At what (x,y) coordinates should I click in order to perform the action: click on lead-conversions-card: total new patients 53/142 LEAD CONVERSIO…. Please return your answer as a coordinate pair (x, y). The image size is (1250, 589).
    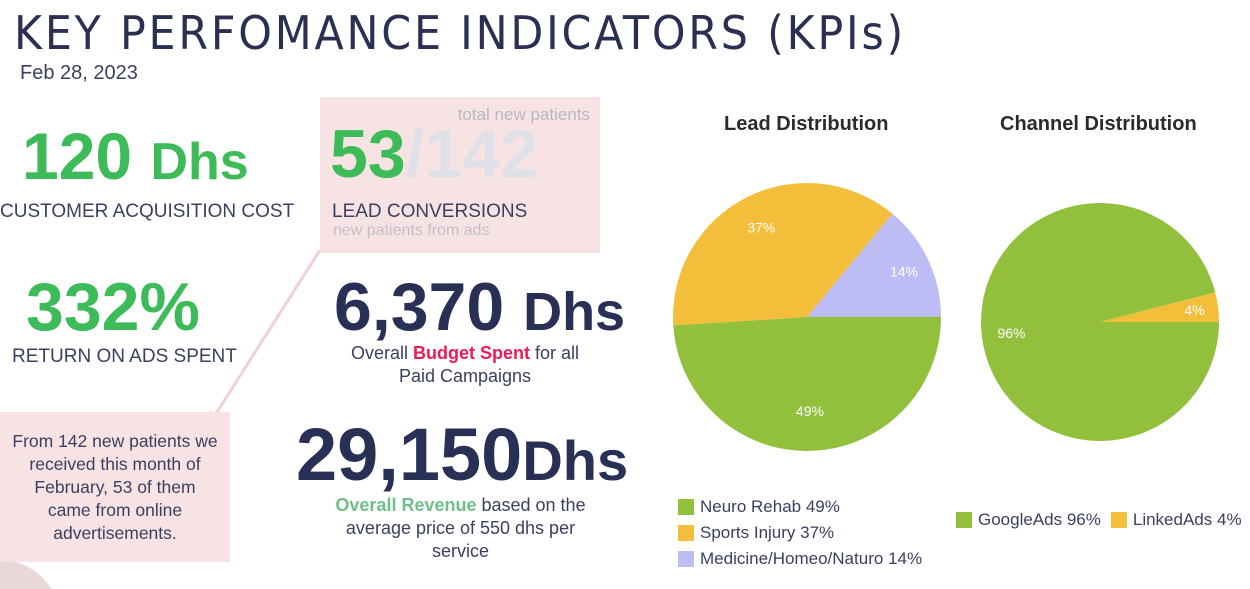
    Looking at the image, I should click on (460, 175).